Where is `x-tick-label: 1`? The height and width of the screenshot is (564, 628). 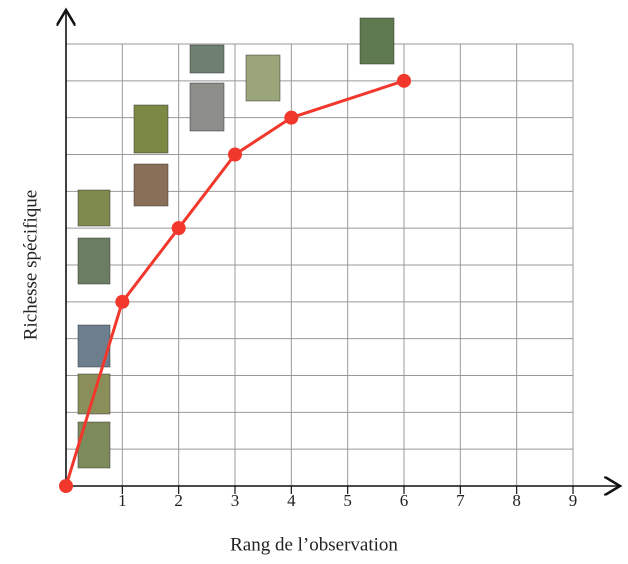
x-tick-label: 1 is located at coordinates (122, 500).